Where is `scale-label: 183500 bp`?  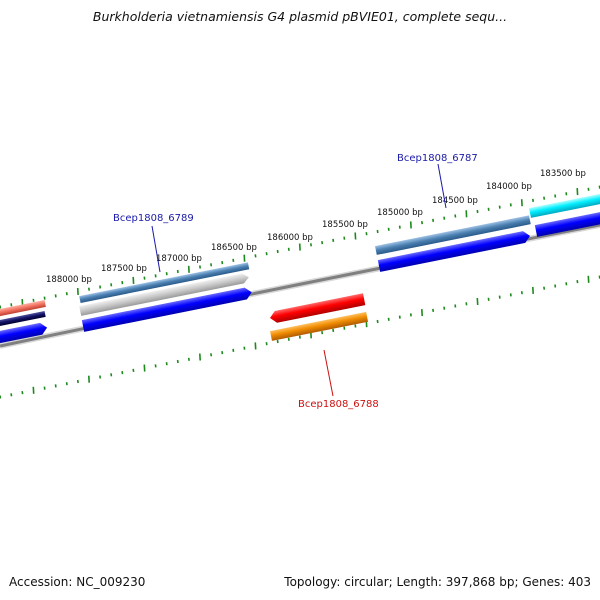 scale-label: 183500 bp is located at coordinates (563, 174).